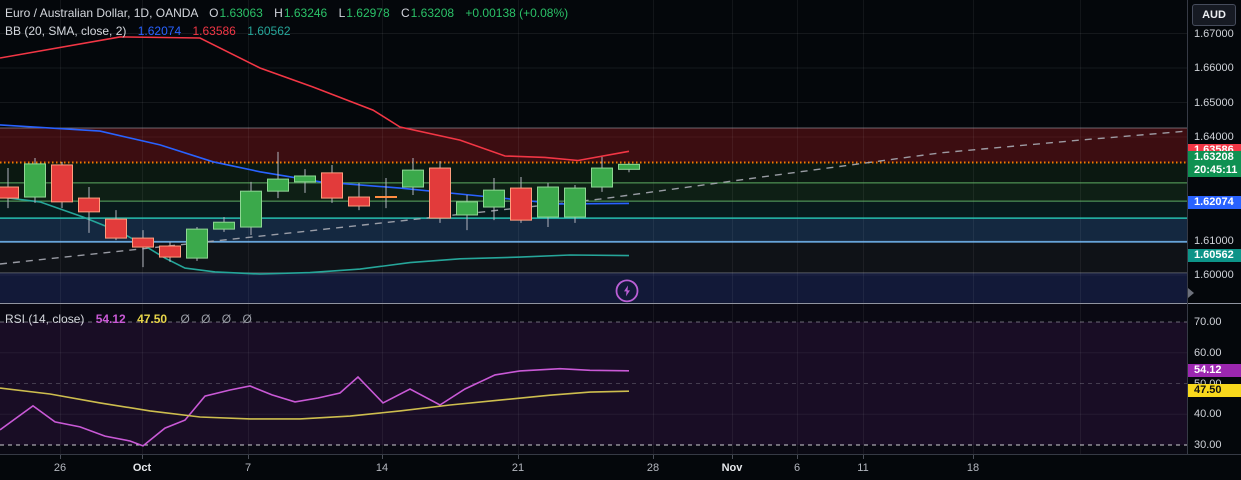 This screenshot has height=480, width=1241. I want to click on time-tick-label: 28, so click(653, 468).